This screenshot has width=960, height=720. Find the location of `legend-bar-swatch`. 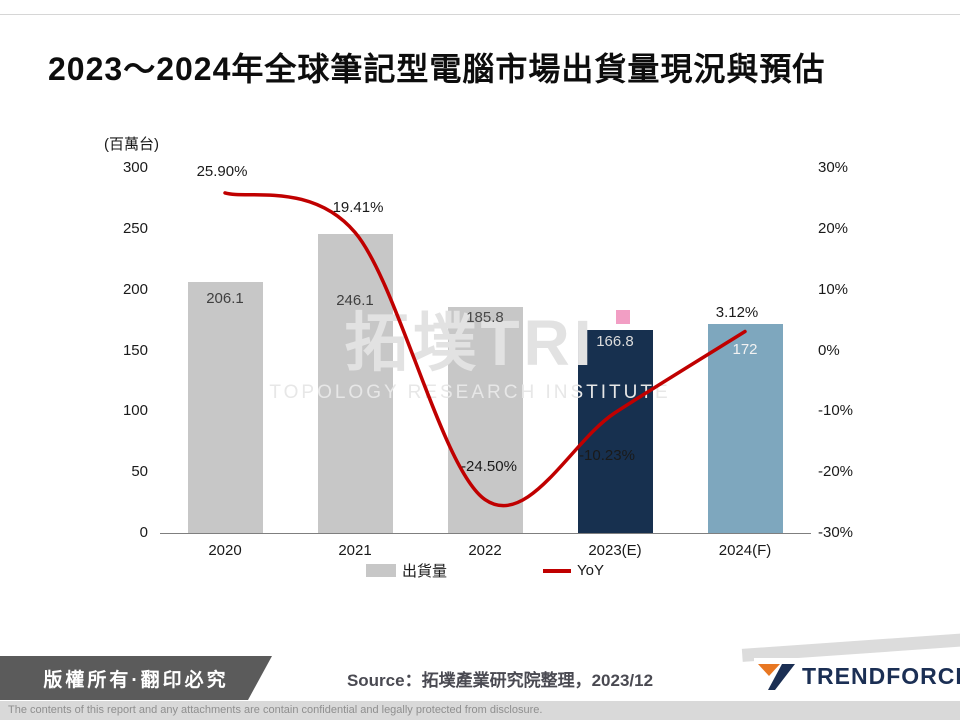

legend-bar-swatch is located at coordinates (381, 570).